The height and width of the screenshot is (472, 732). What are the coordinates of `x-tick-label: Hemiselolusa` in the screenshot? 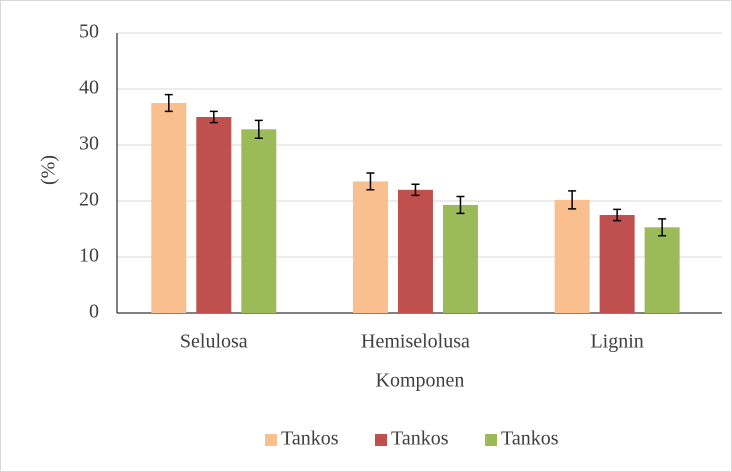 It's located at (415, 342).